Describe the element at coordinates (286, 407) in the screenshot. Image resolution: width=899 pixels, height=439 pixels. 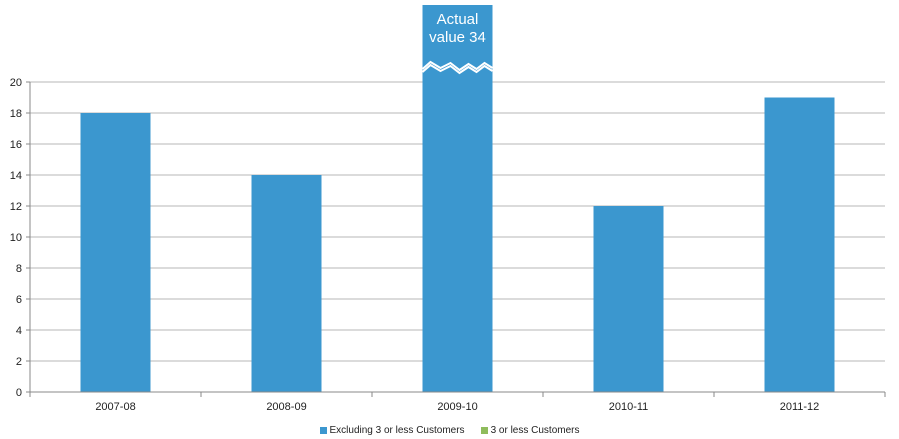
I see `x-tick-label: 2008-09` at that location.